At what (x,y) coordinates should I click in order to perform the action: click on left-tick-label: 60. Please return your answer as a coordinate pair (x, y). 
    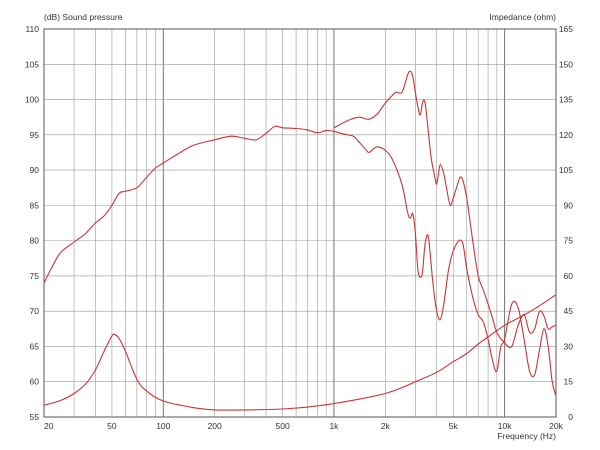
    Looking at the image, I should click on (35, 382).